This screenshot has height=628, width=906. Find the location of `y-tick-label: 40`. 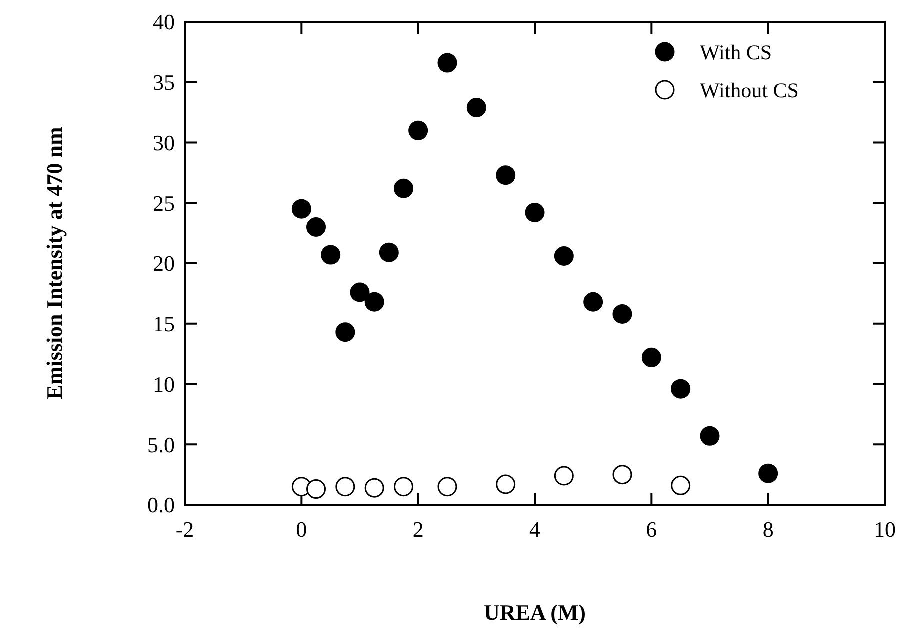

y-tick-label: 40 is located at coordinates (164, 22).